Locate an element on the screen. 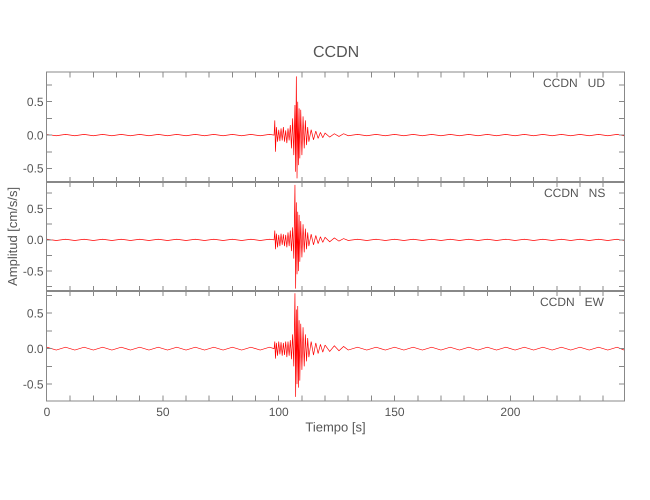 The height and width of the screenshot is (500, 650). y-axis-title: Amplitud [cm/s/s] is located at coordinates (12, 236).